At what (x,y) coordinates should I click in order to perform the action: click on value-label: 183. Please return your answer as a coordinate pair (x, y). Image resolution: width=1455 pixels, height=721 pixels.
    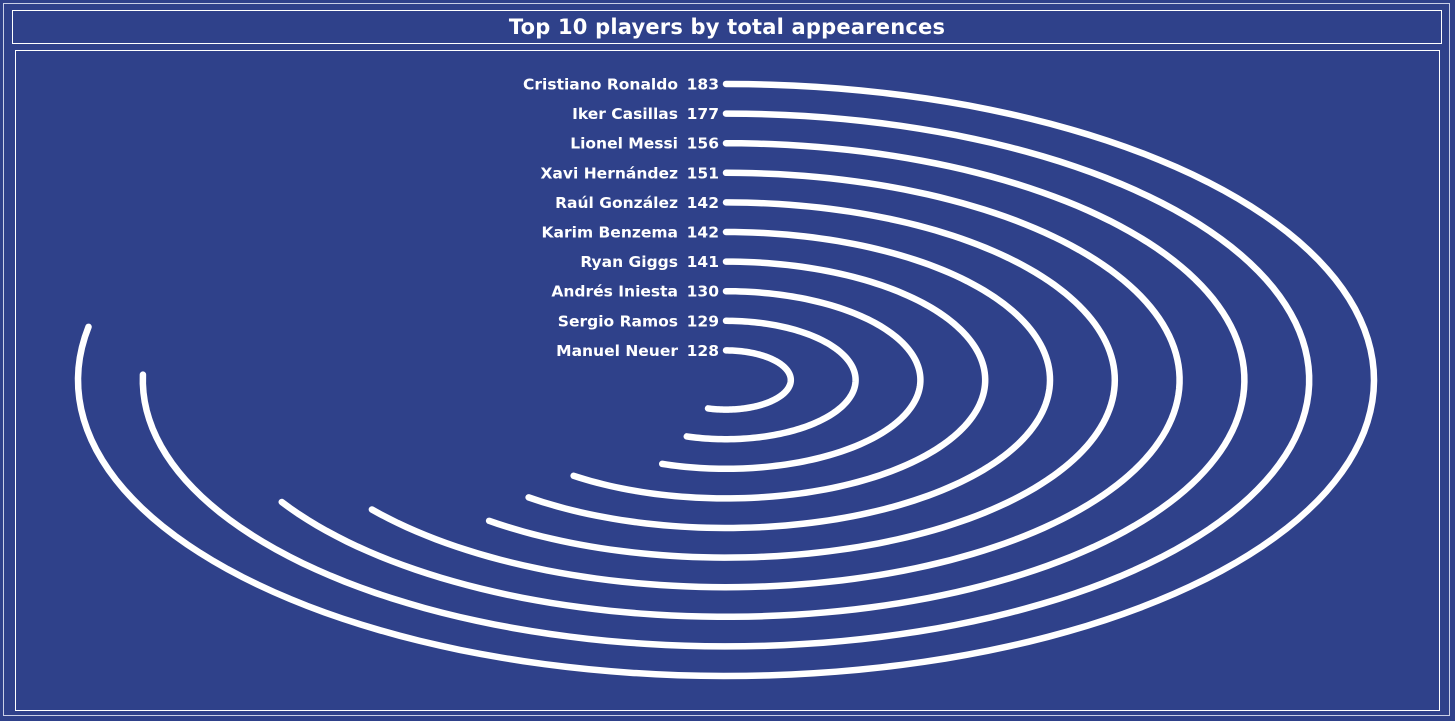
    Looking at the image, I should click on (703, 85).